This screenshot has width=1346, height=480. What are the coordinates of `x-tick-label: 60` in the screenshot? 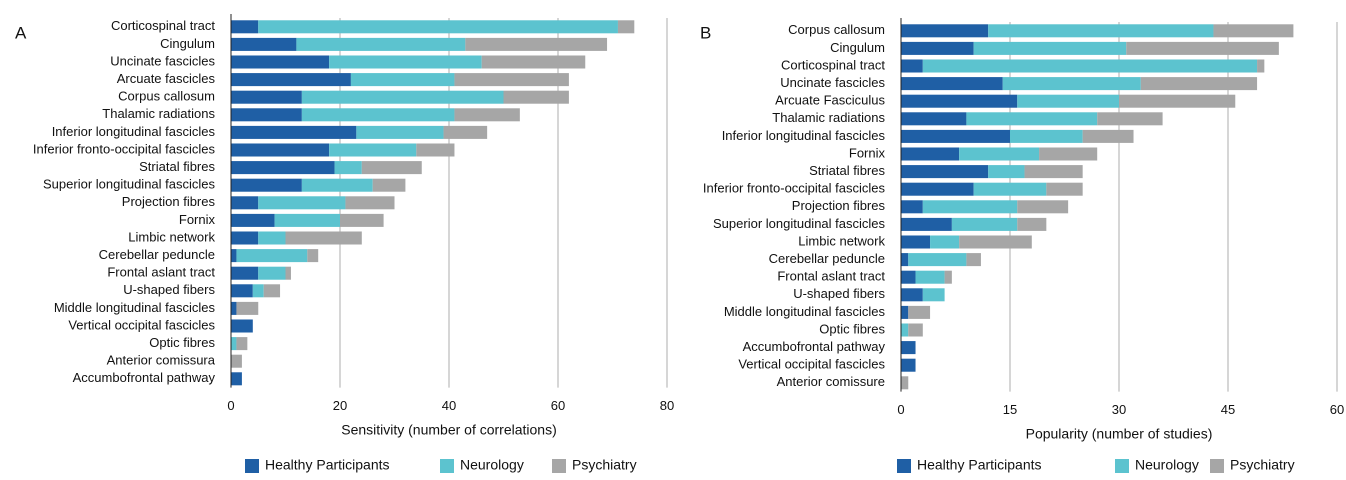 It's located at (558, 405).